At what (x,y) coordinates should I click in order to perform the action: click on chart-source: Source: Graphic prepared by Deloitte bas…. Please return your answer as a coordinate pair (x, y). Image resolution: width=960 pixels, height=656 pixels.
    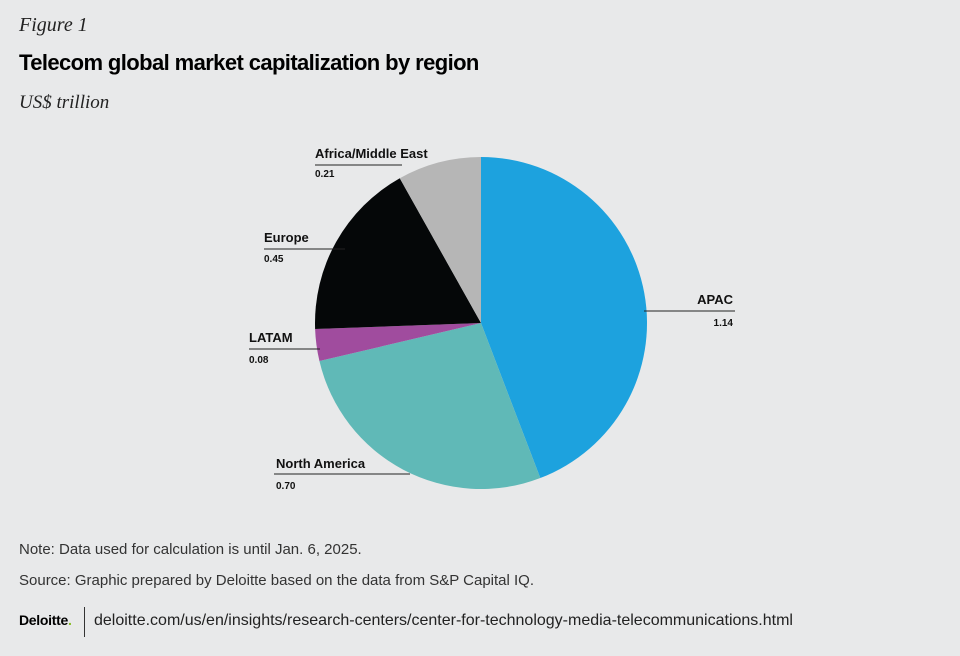
    Looking at the image, I should click on (277, 580).